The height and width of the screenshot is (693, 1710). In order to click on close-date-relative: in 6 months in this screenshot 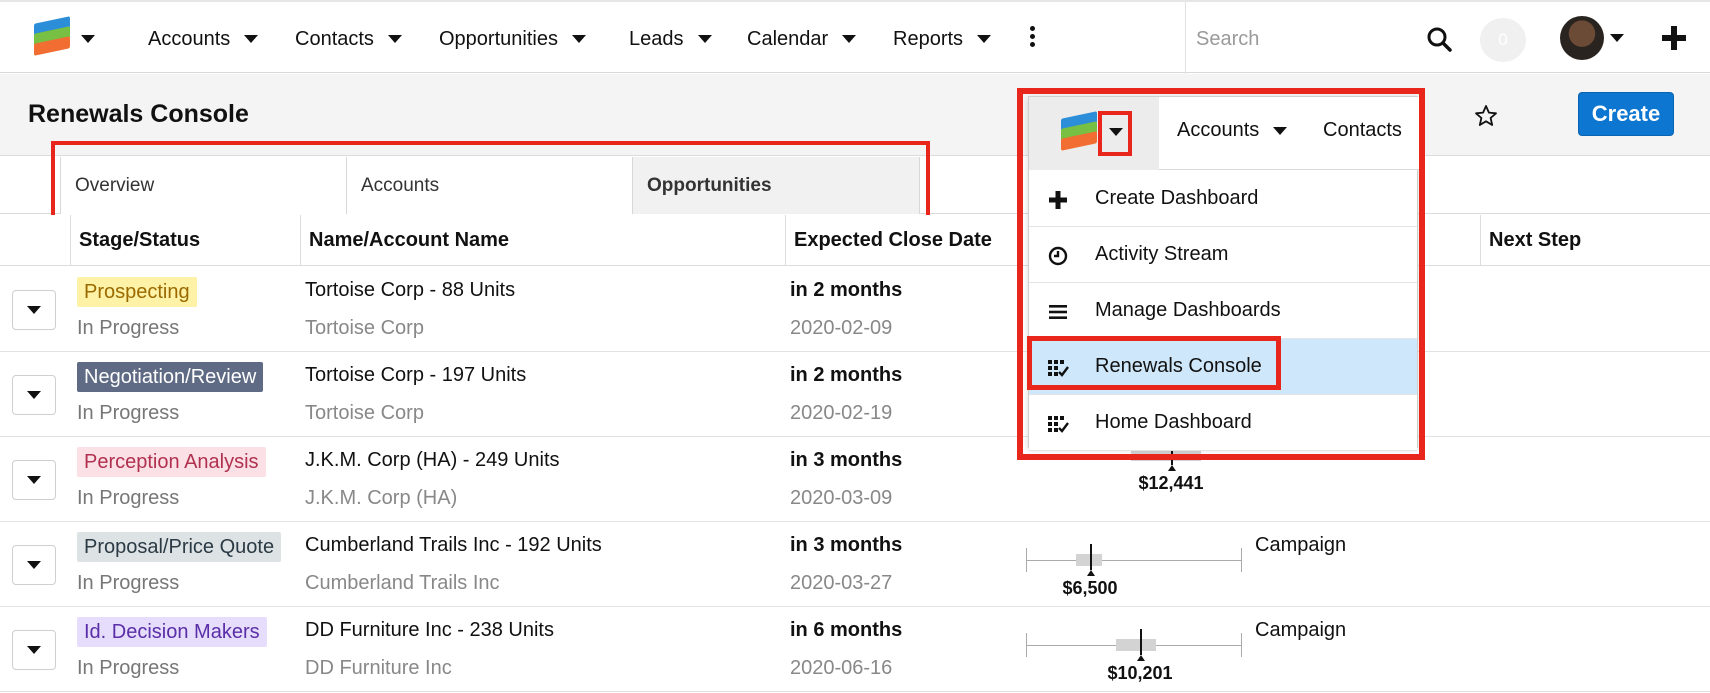, I will do `click(846, 630)`.